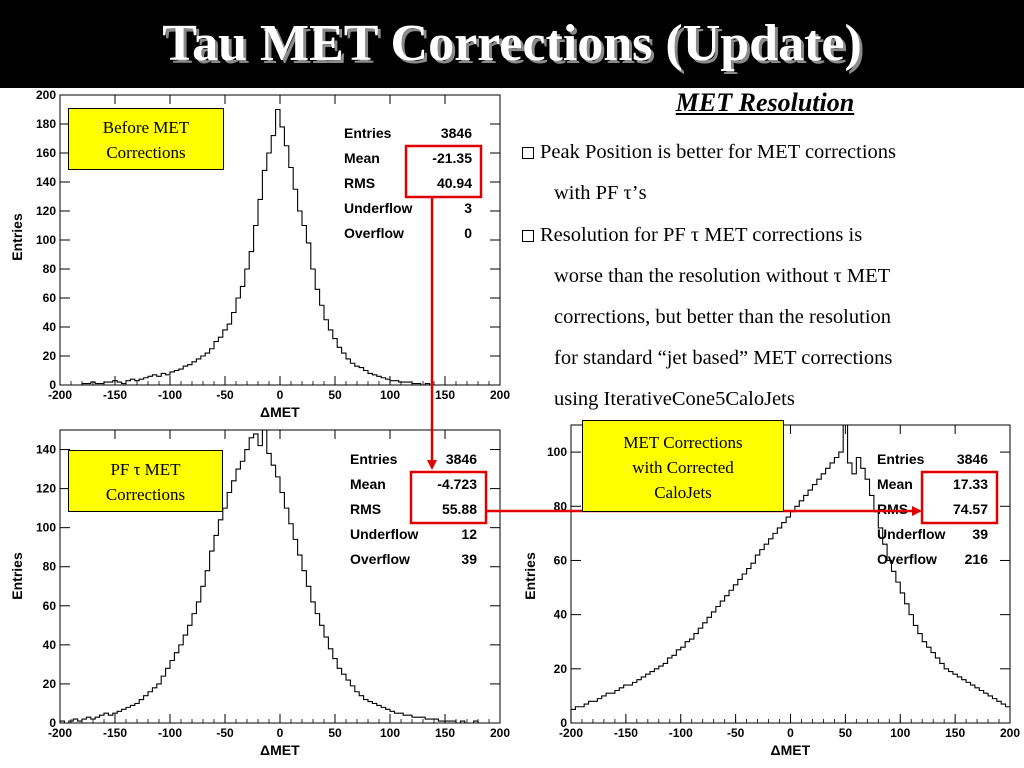 This screenshot has width=1024, height=768. I want to click on slide-title: Tau MET Corrections (Update), so click(512, 43).